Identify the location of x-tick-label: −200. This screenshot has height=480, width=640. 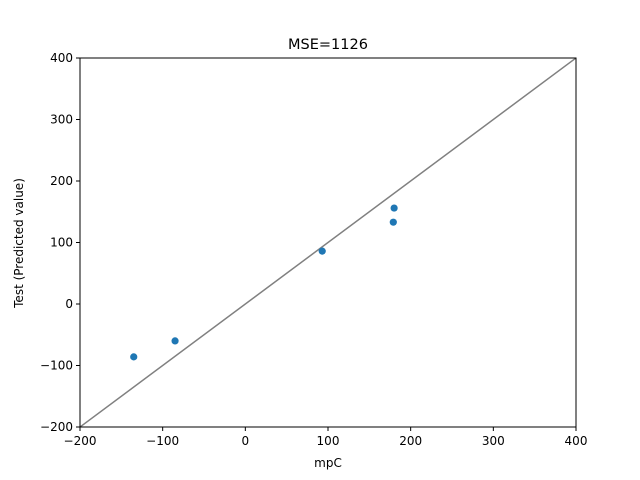
(80, 441).